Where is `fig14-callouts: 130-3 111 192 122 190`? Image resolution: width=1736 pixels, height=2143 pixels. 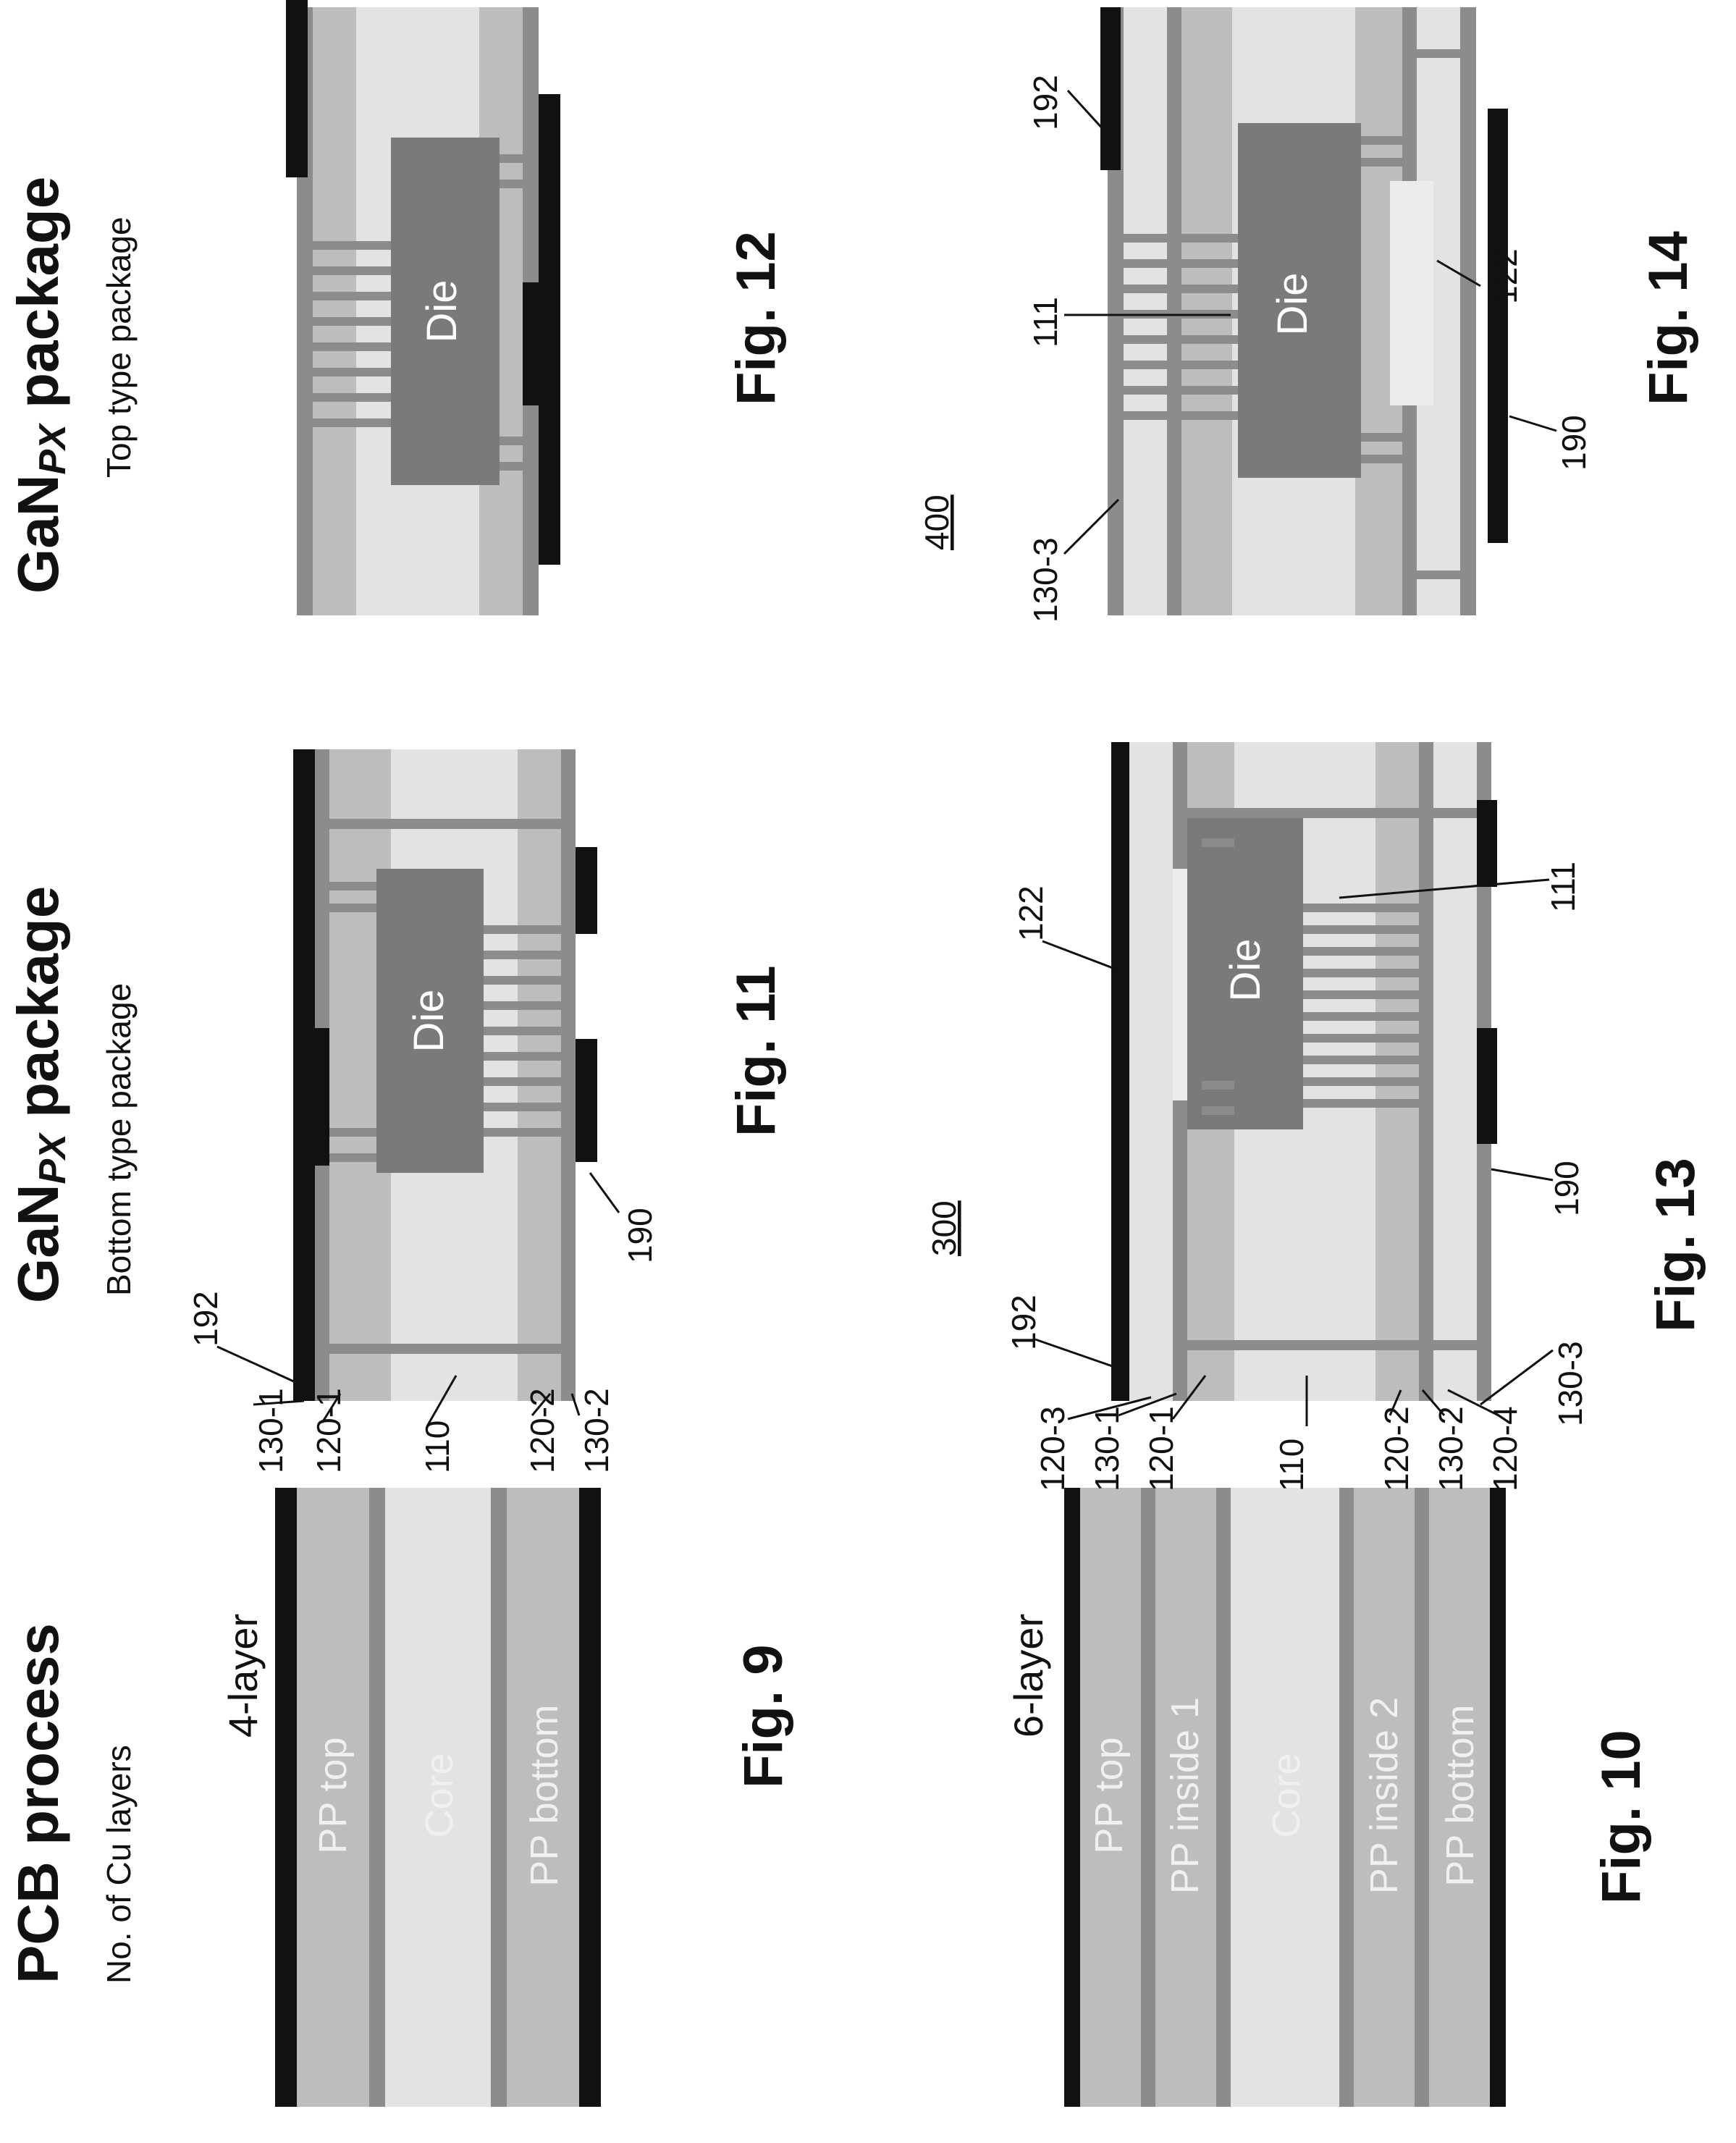
fig14-callouts: 130-3 111 192 122 190 is located at coordinates (1310, 349).